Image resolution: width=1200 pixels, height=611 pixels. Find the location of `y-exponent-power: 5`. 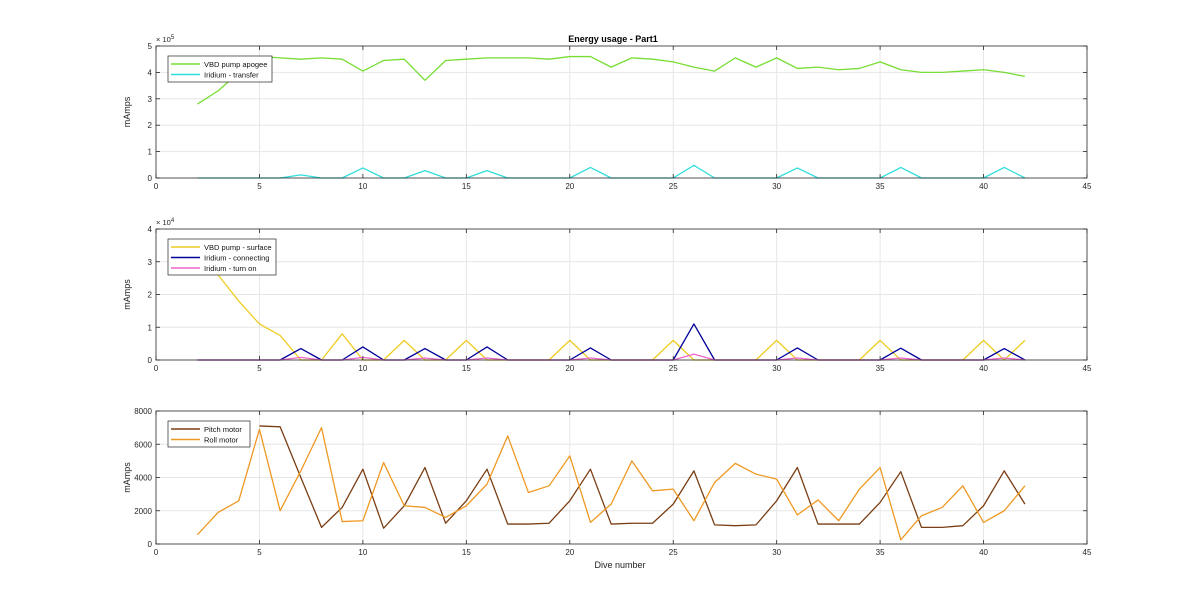

y-exponent-power: 5 is located at coordinates (173, 38).